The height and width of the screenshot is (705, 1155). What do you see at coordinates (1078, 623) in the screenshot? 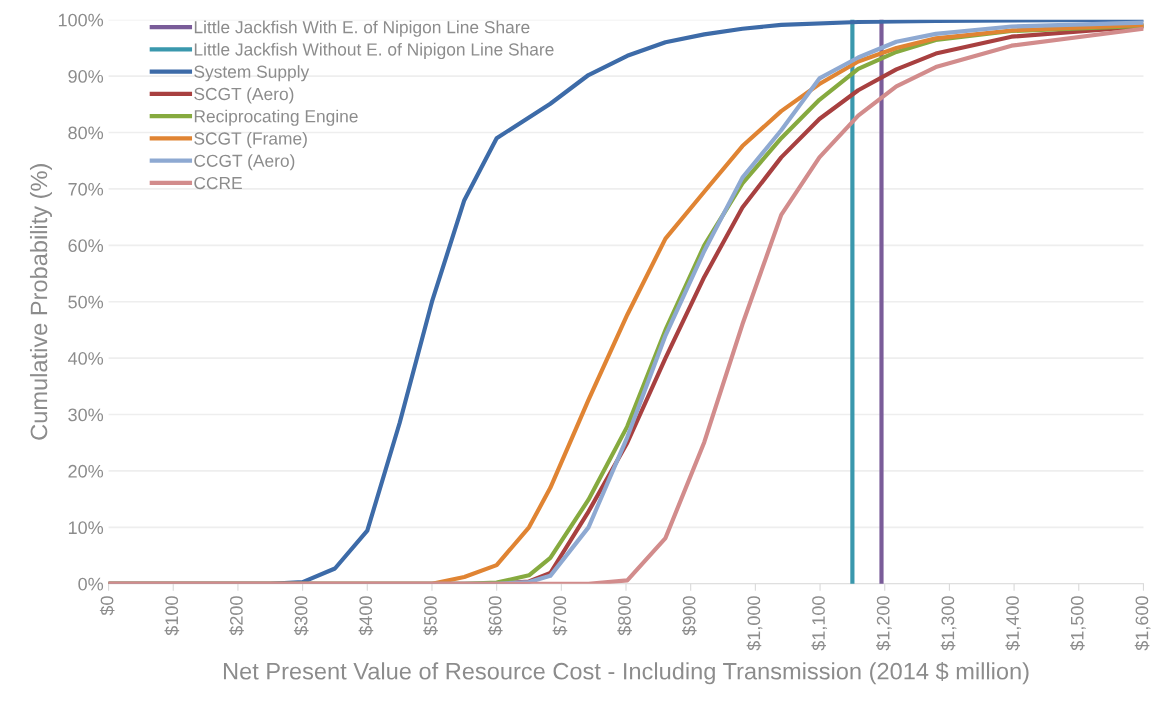
I see `x-tick-label: $1,500` at bounding box center [1078, 623].